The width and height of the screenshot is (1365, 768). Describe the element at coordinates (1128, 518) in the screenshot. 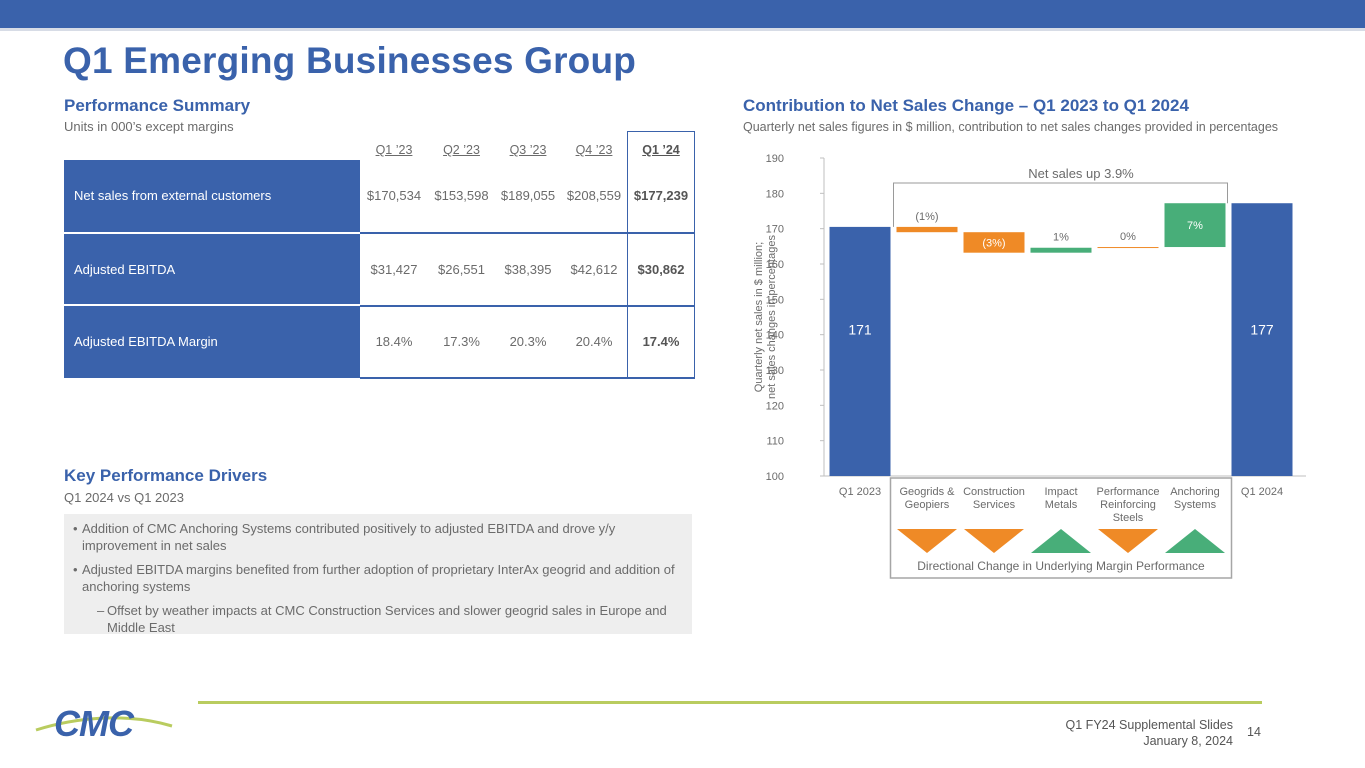

I see `x-category-label: Steels` at that location.